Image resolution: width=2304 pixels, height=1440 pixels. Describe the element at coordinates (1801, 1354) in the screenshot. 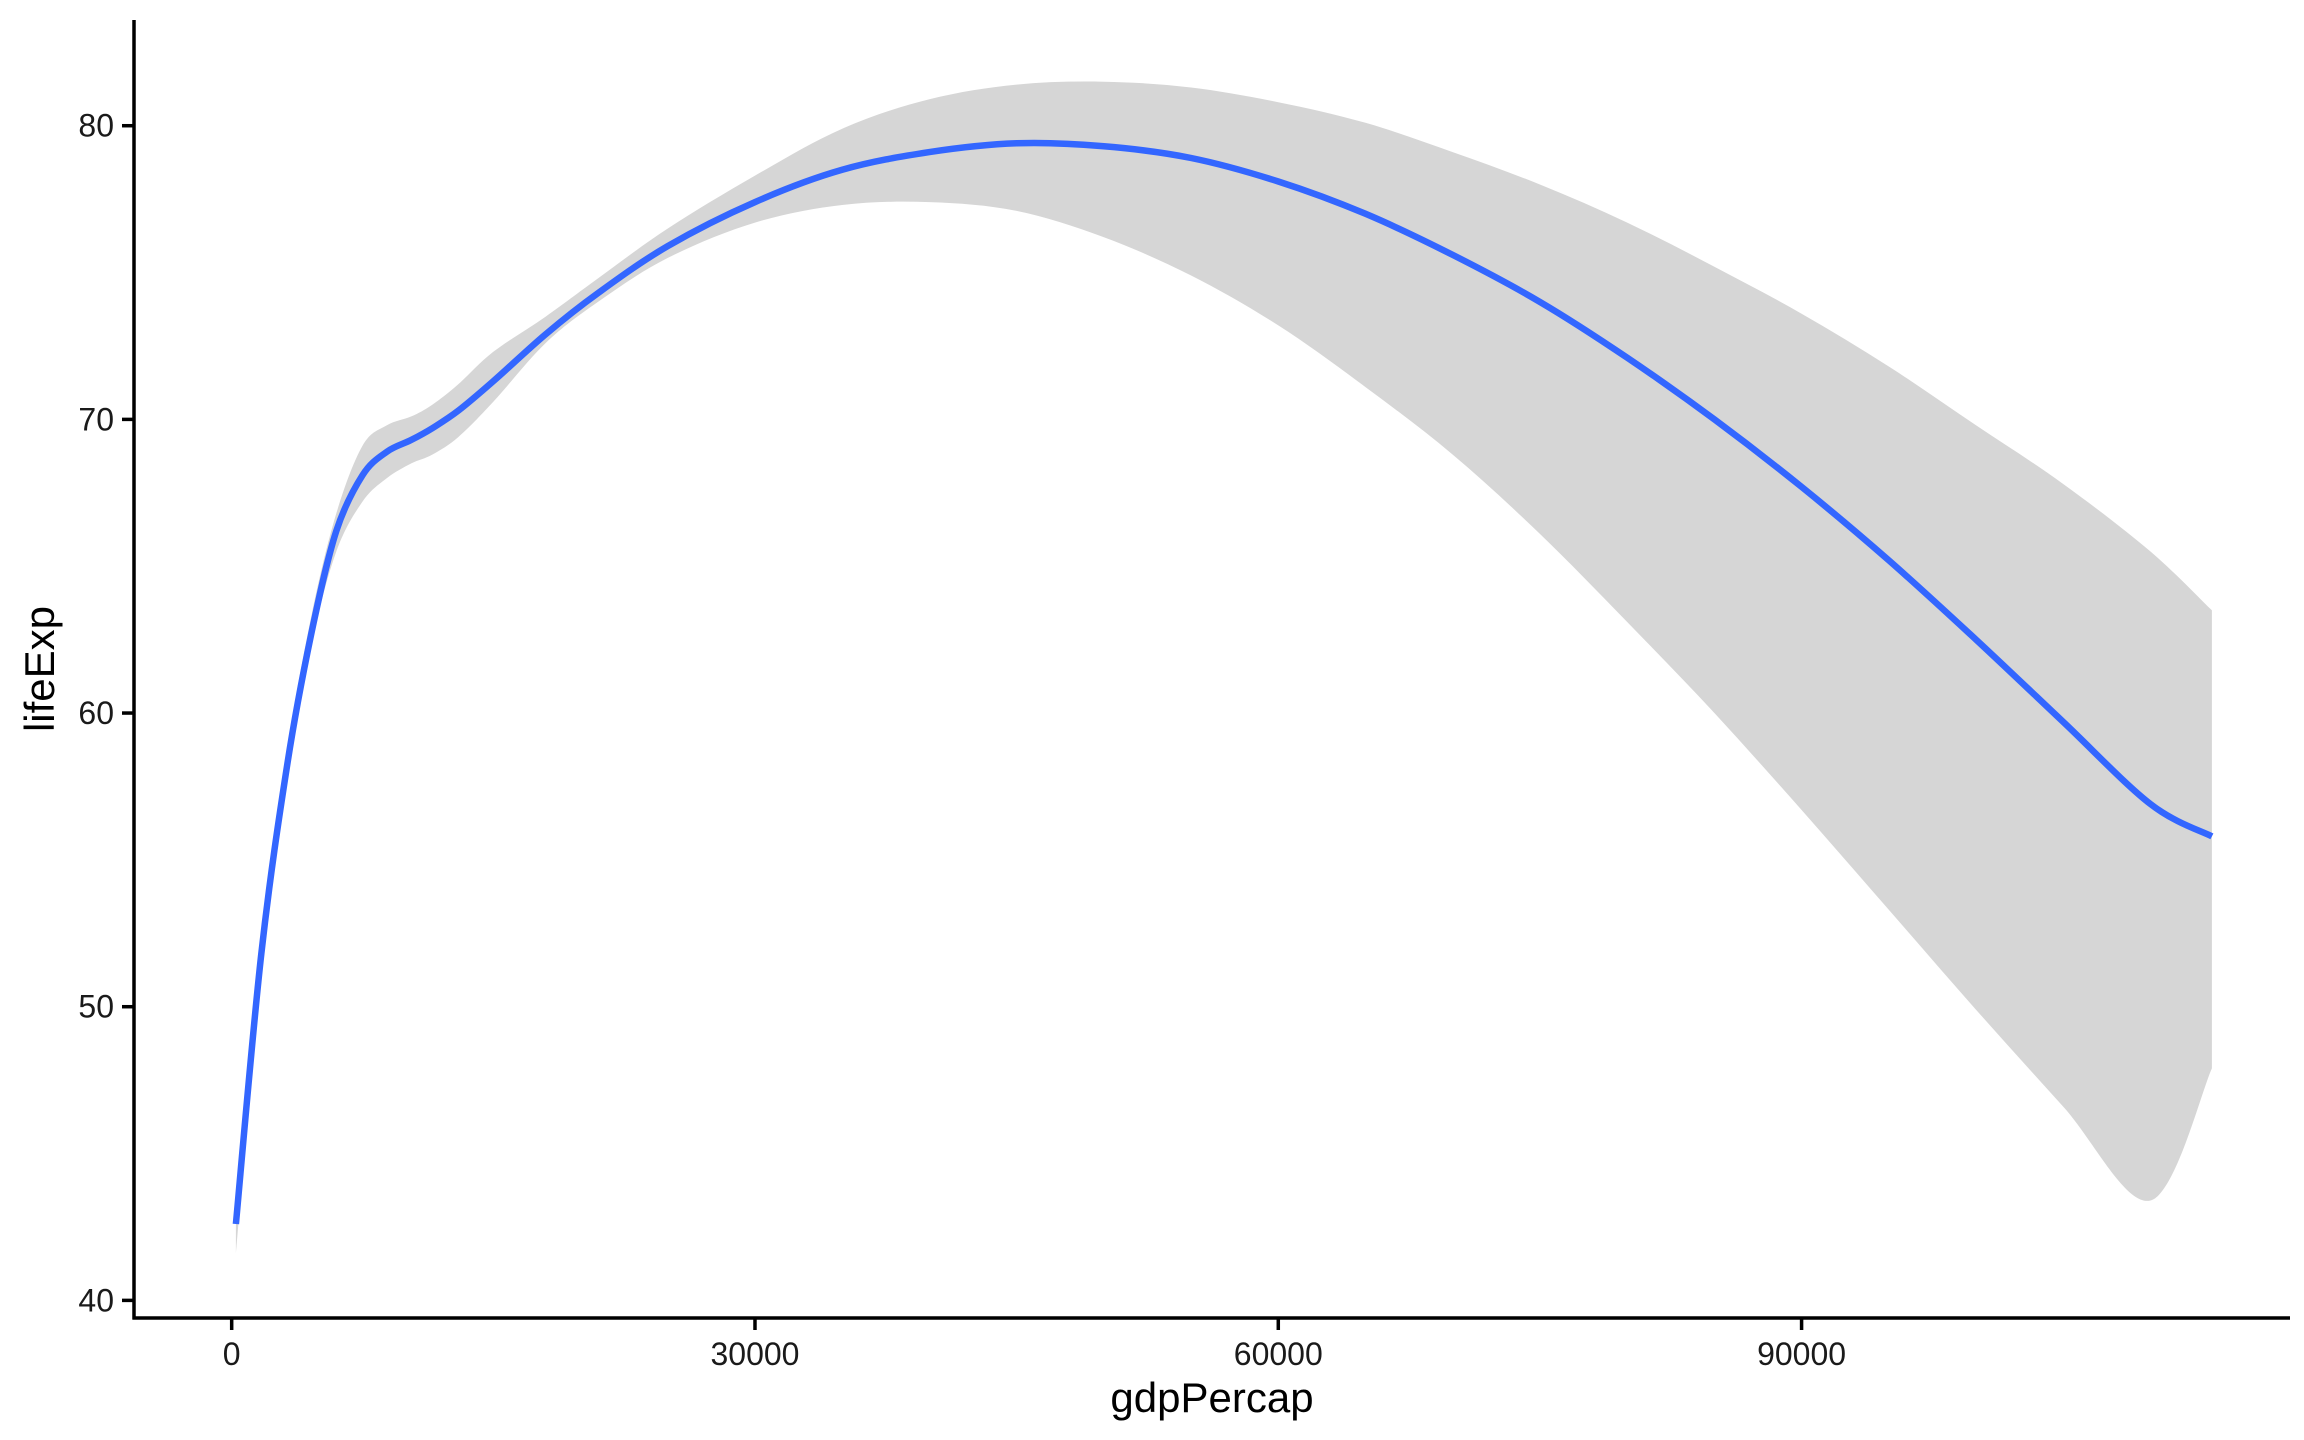

I see `x-tick-label: 90000` at that location.